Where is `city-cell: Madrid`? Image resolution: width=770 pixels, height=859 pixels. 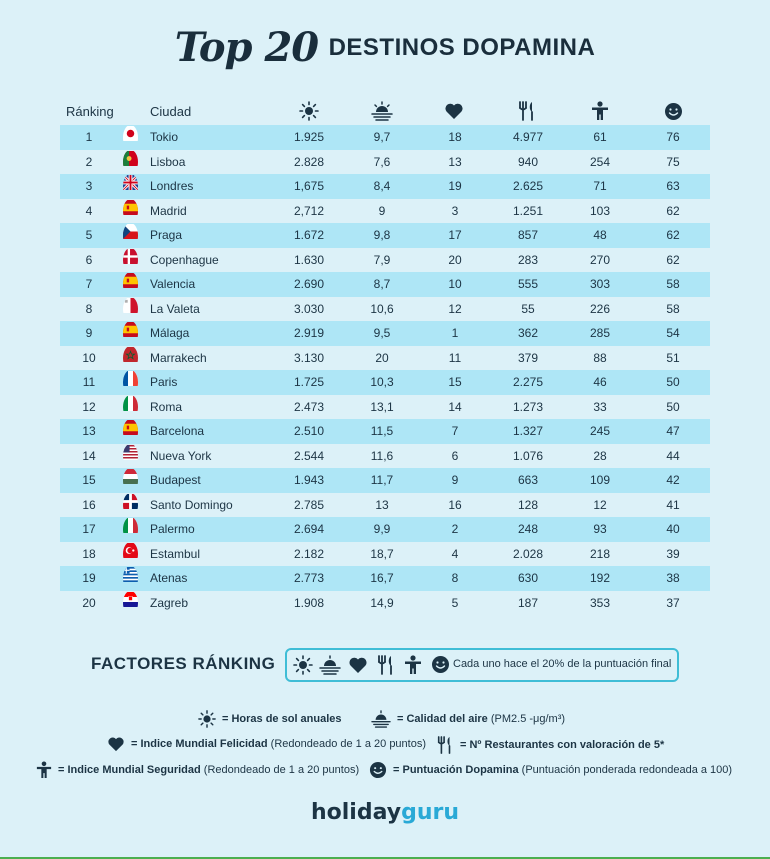
city-cell: Madrid is located at coordinates (168, 210).